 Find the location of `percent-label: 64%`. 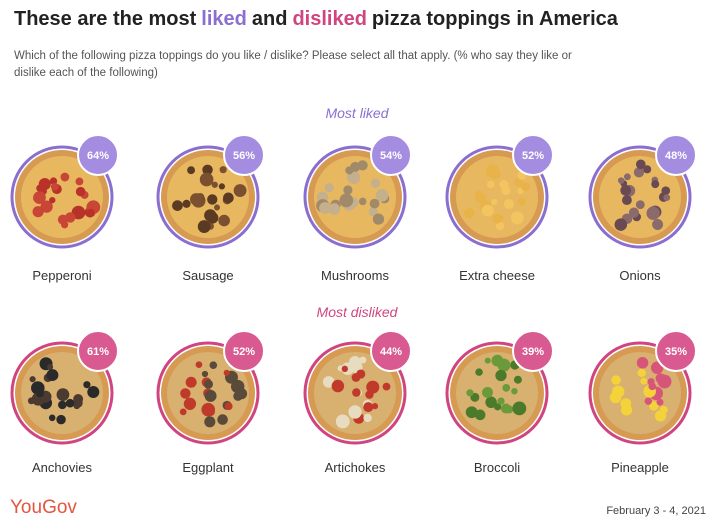

percent-label: 64% is located at coordinates (98, 156).